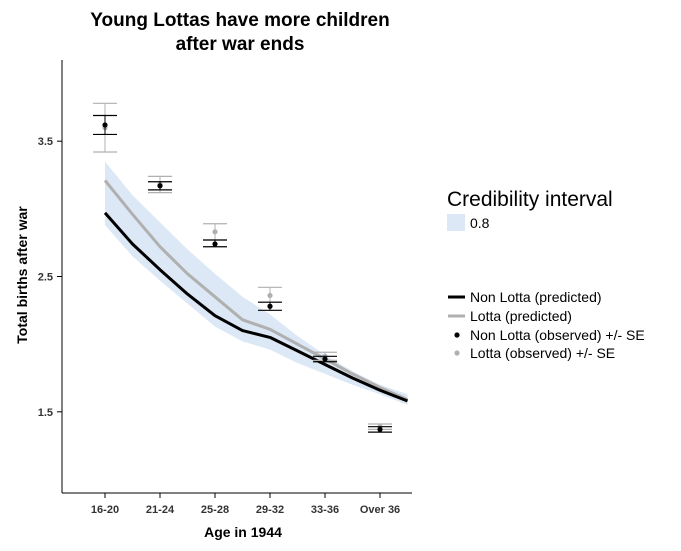 This screenshot has width=681, height=551. Describe the element at coordinates (45, 142) in the screenshot. I see `y-tick-label: 3.5` at that location.